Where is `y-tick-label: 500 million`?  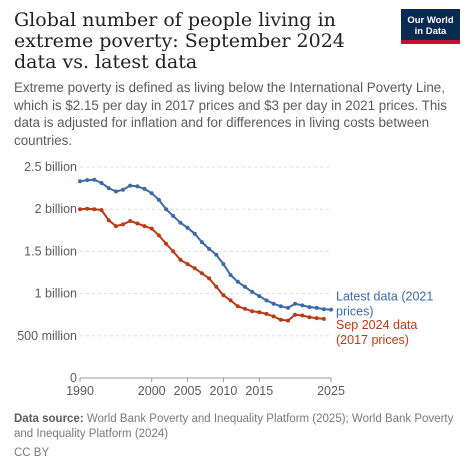
y-tick-label: 500 million is located at coordinates (47, 336).